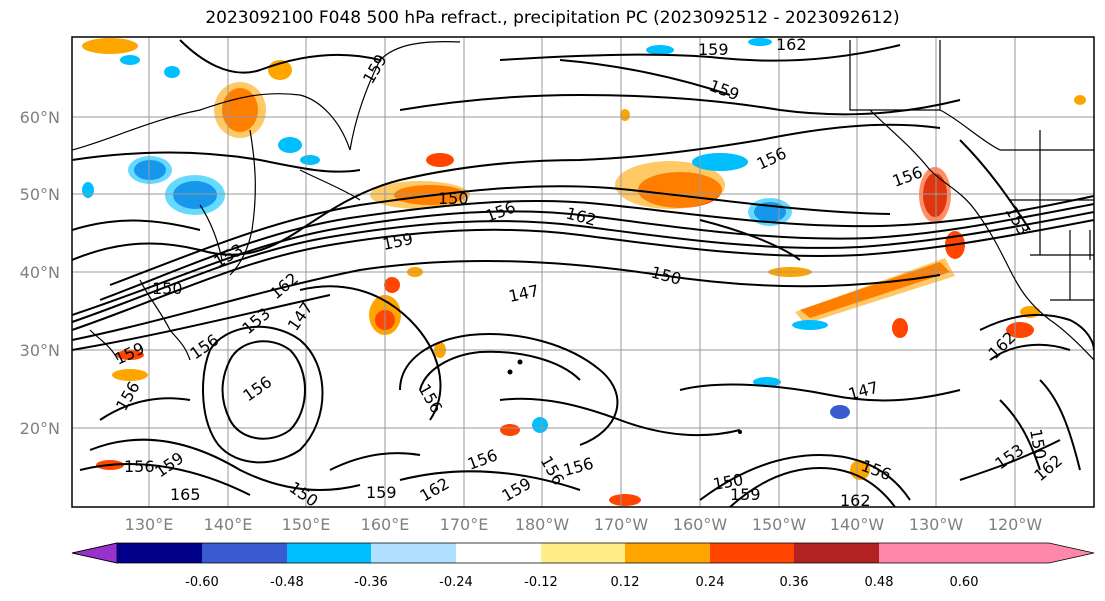 This screenshot has height=601, width=1105. What do you see at coordinates (456, 582) in the screenshot?
I see `colorbar-label: -0.24` at bounding box center [456, 582].